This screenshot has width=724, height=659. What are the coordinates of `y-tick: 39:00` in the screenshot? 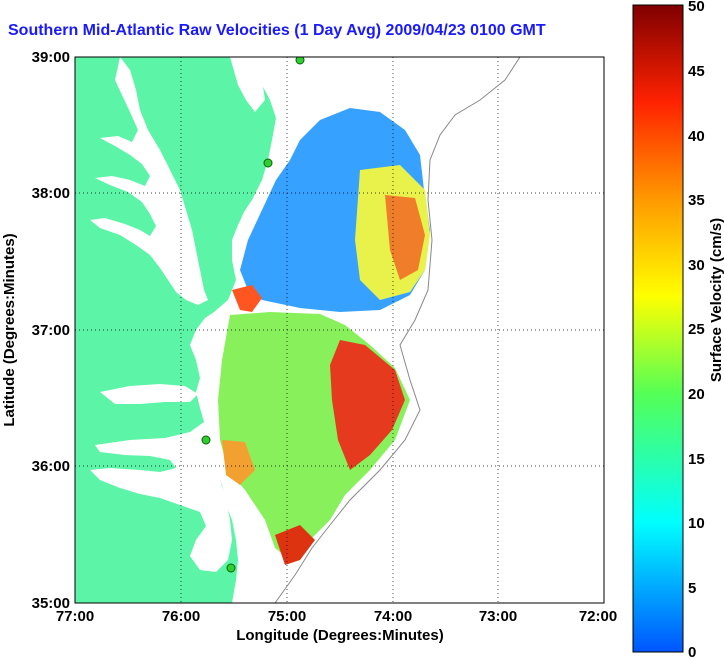 It's located at (51, 57).